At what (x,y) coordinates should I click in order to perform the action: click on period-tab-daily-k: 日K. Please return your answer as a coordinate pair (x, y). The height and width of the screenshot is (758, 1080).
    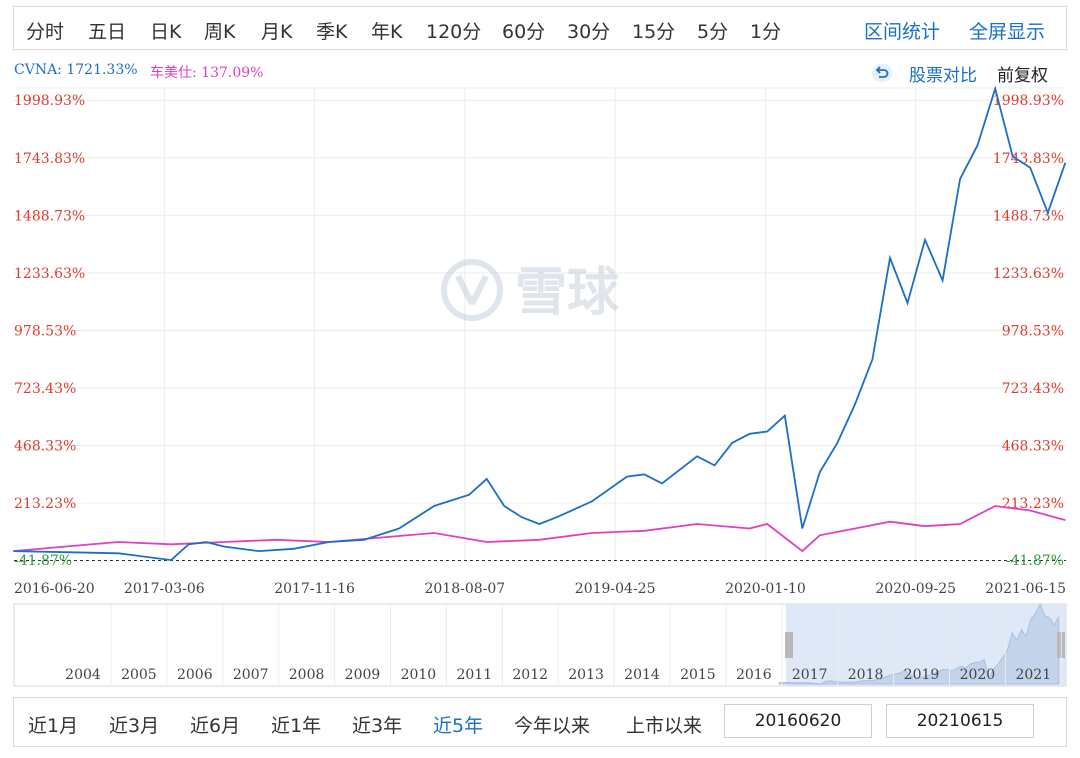
    Looking at the image, I should click on (166, 32).